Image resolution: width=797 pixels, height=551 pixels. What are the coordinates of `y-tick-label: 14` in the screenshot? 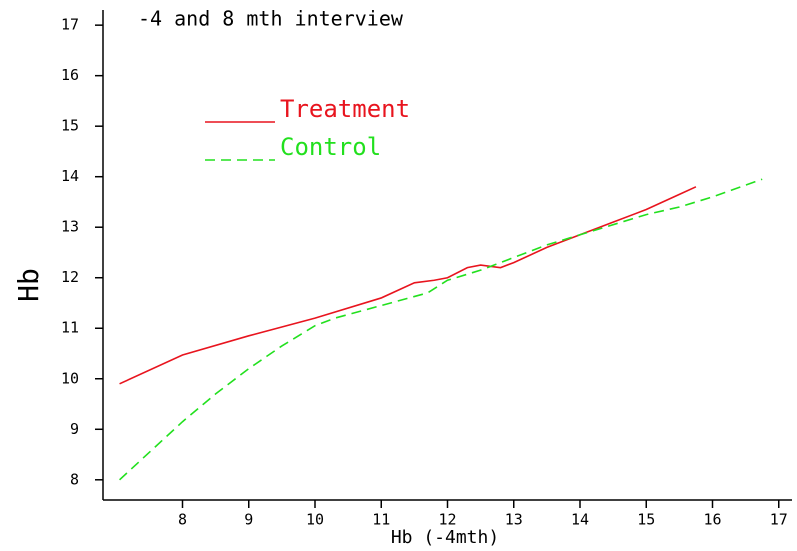 It's located at (70, 176).